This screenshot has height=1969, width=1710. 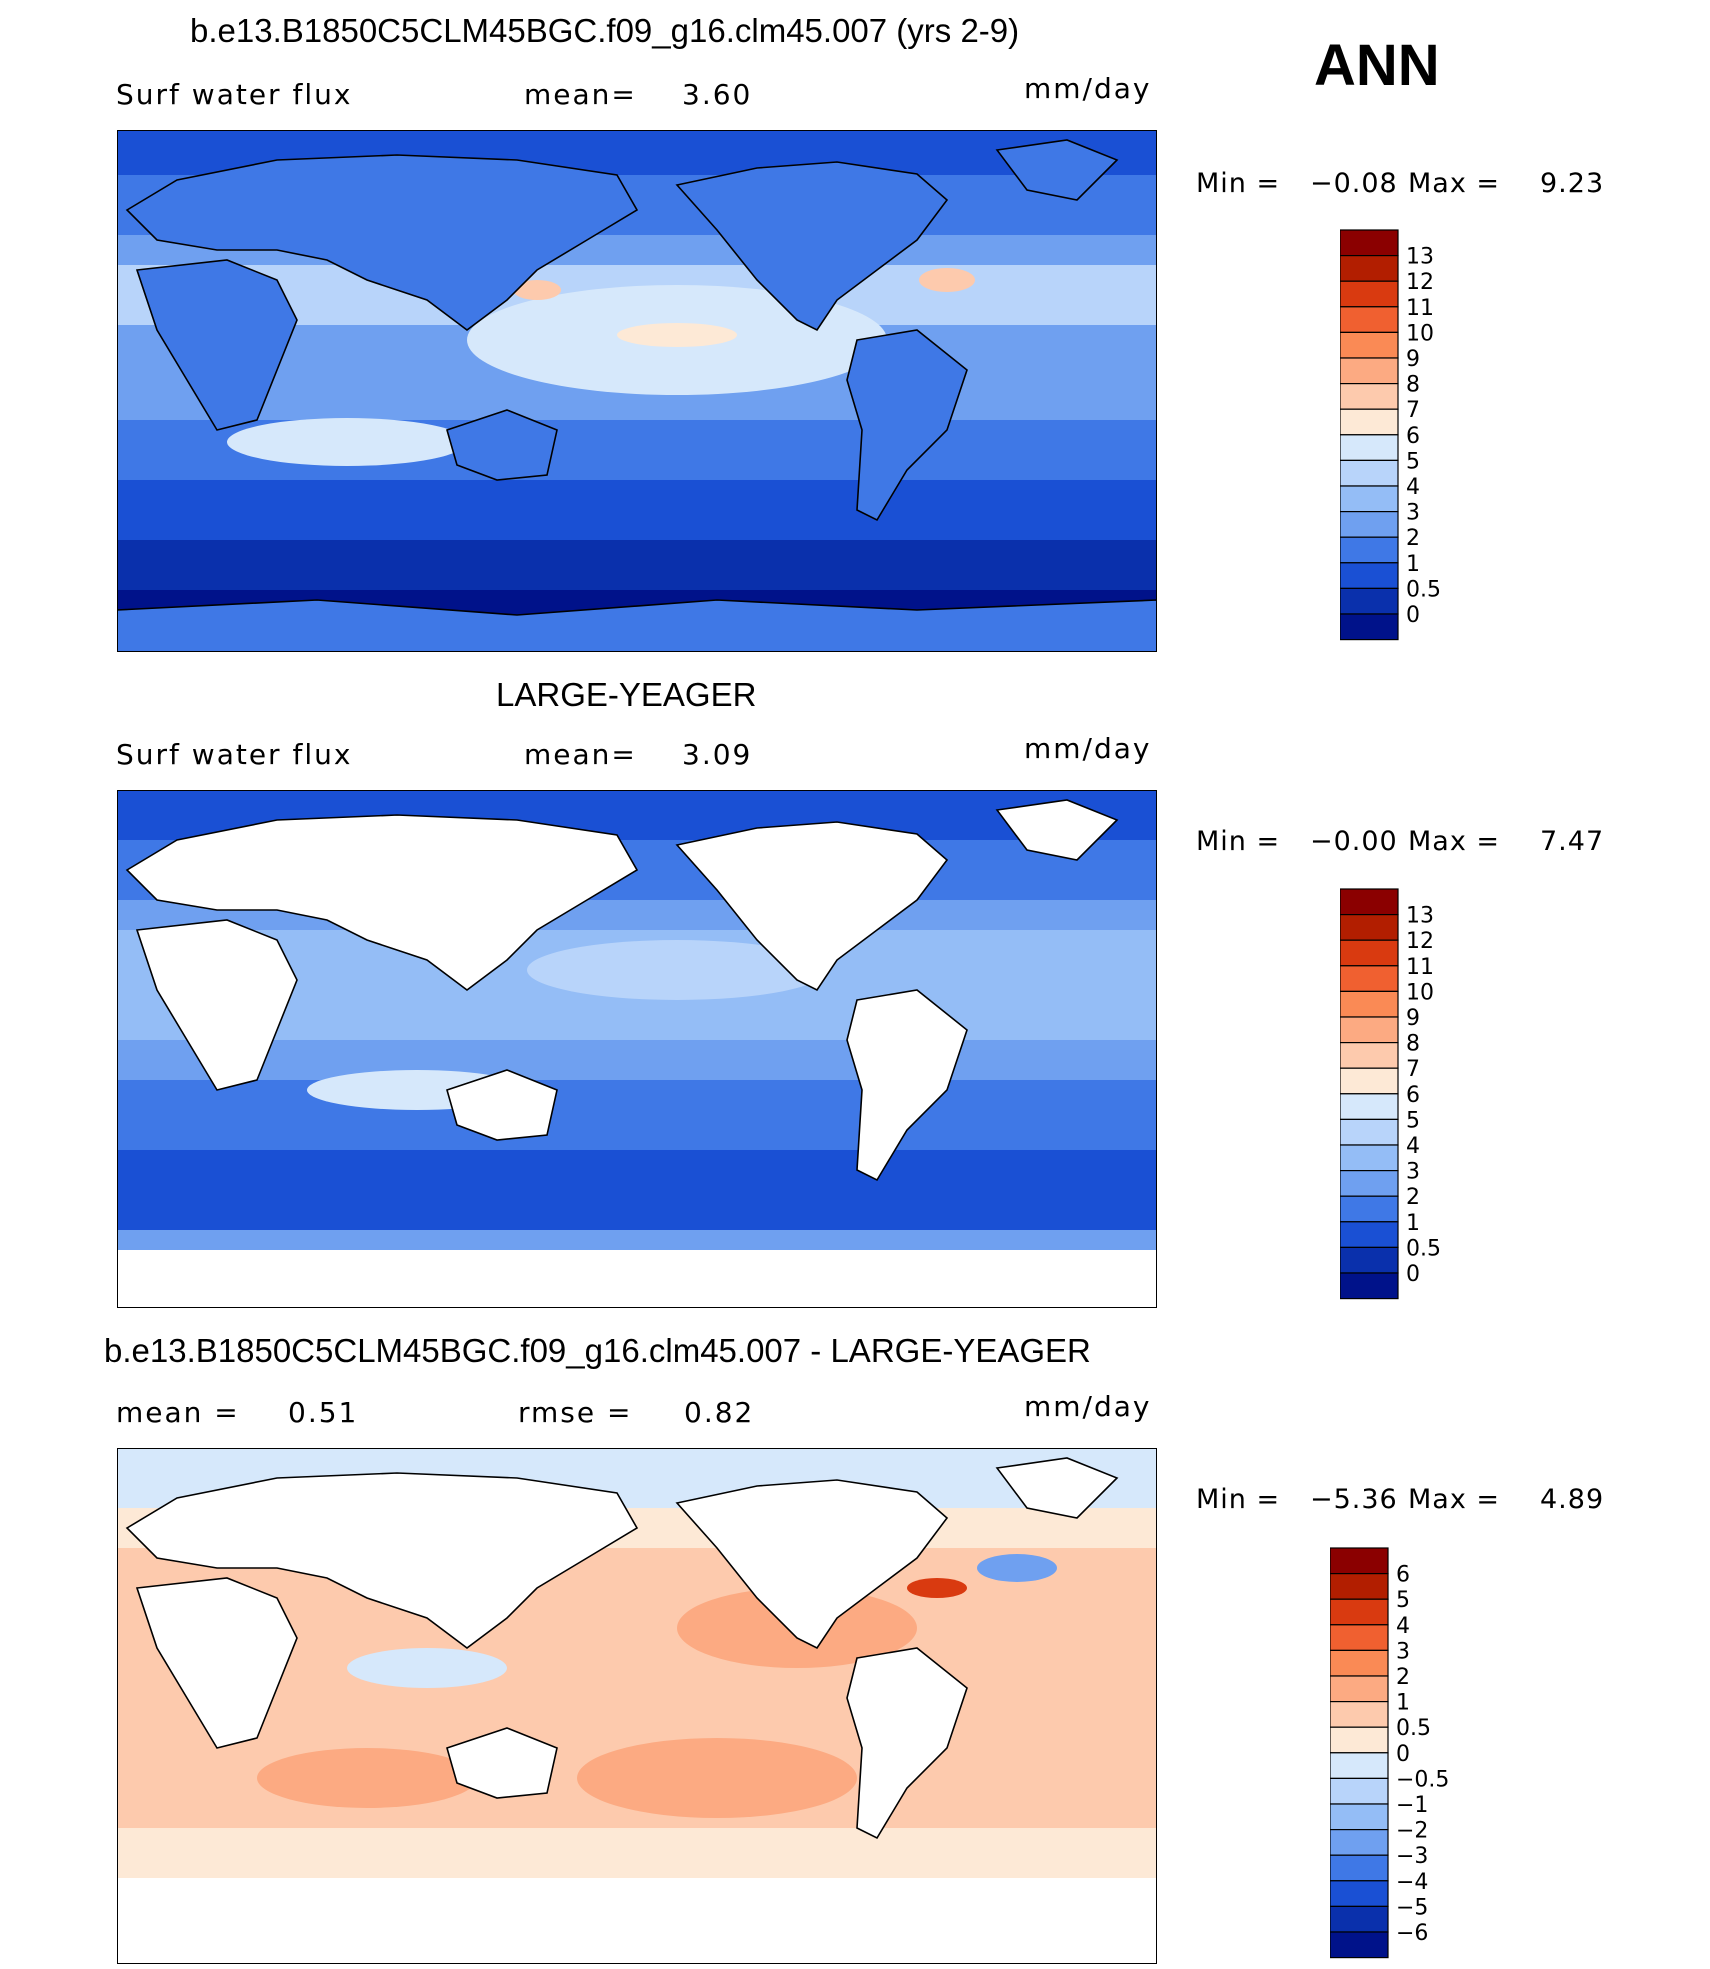 What do you see at coordinates (637, 510) in the screenshot?
I see `panel-1-band-south` at bounding box center [637, 510].